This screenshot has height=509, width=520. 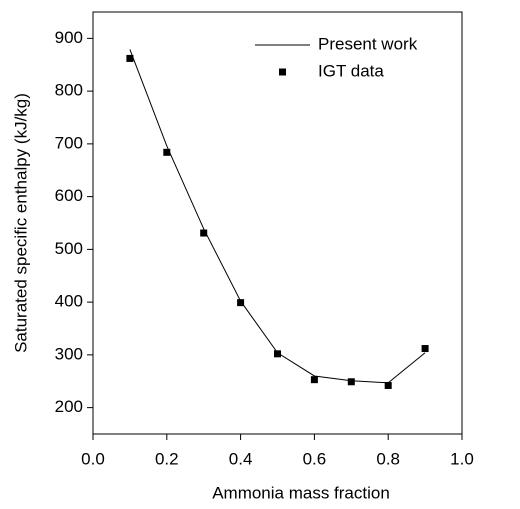 I want to click on y-tick-label: 900, so click(x=69, y=37).